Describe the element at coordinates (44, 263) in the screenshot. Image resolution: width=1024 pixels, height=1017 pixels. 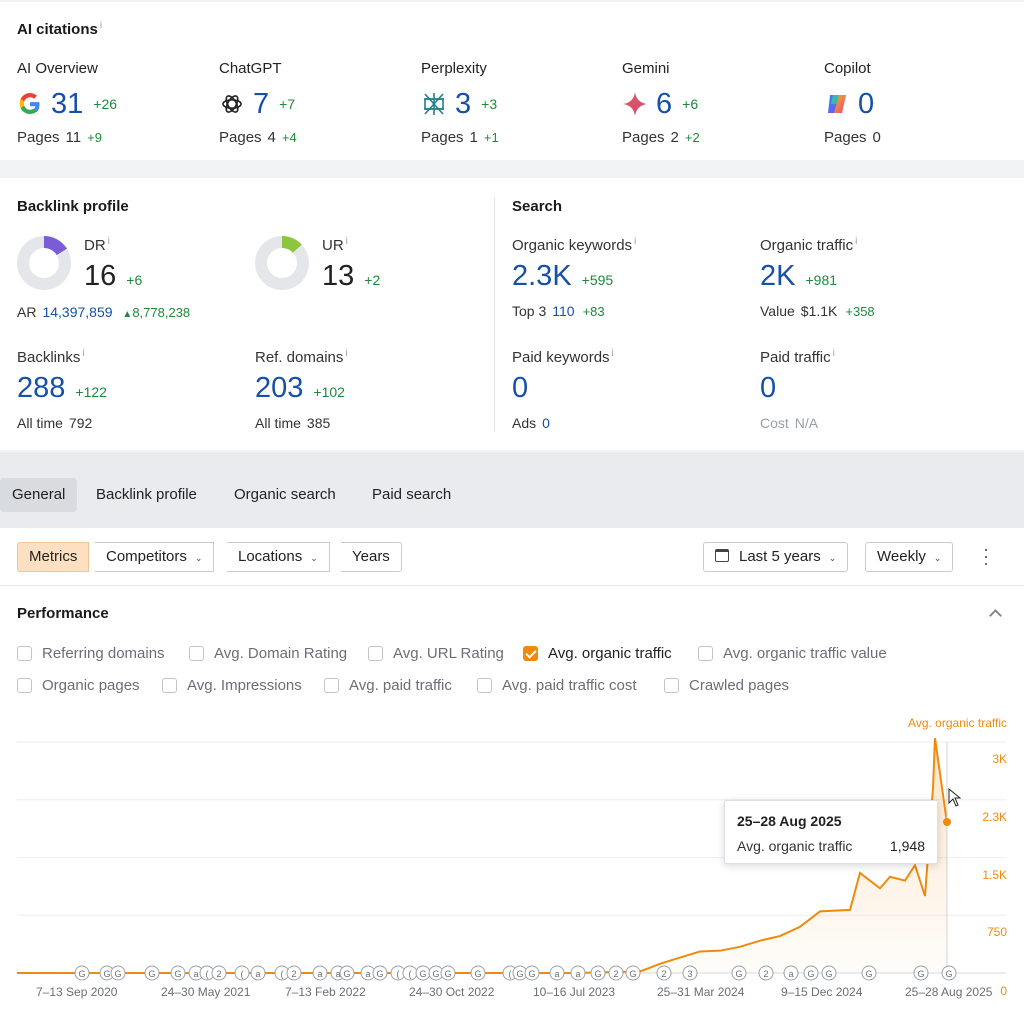
I see `dr-gauge` at that location.